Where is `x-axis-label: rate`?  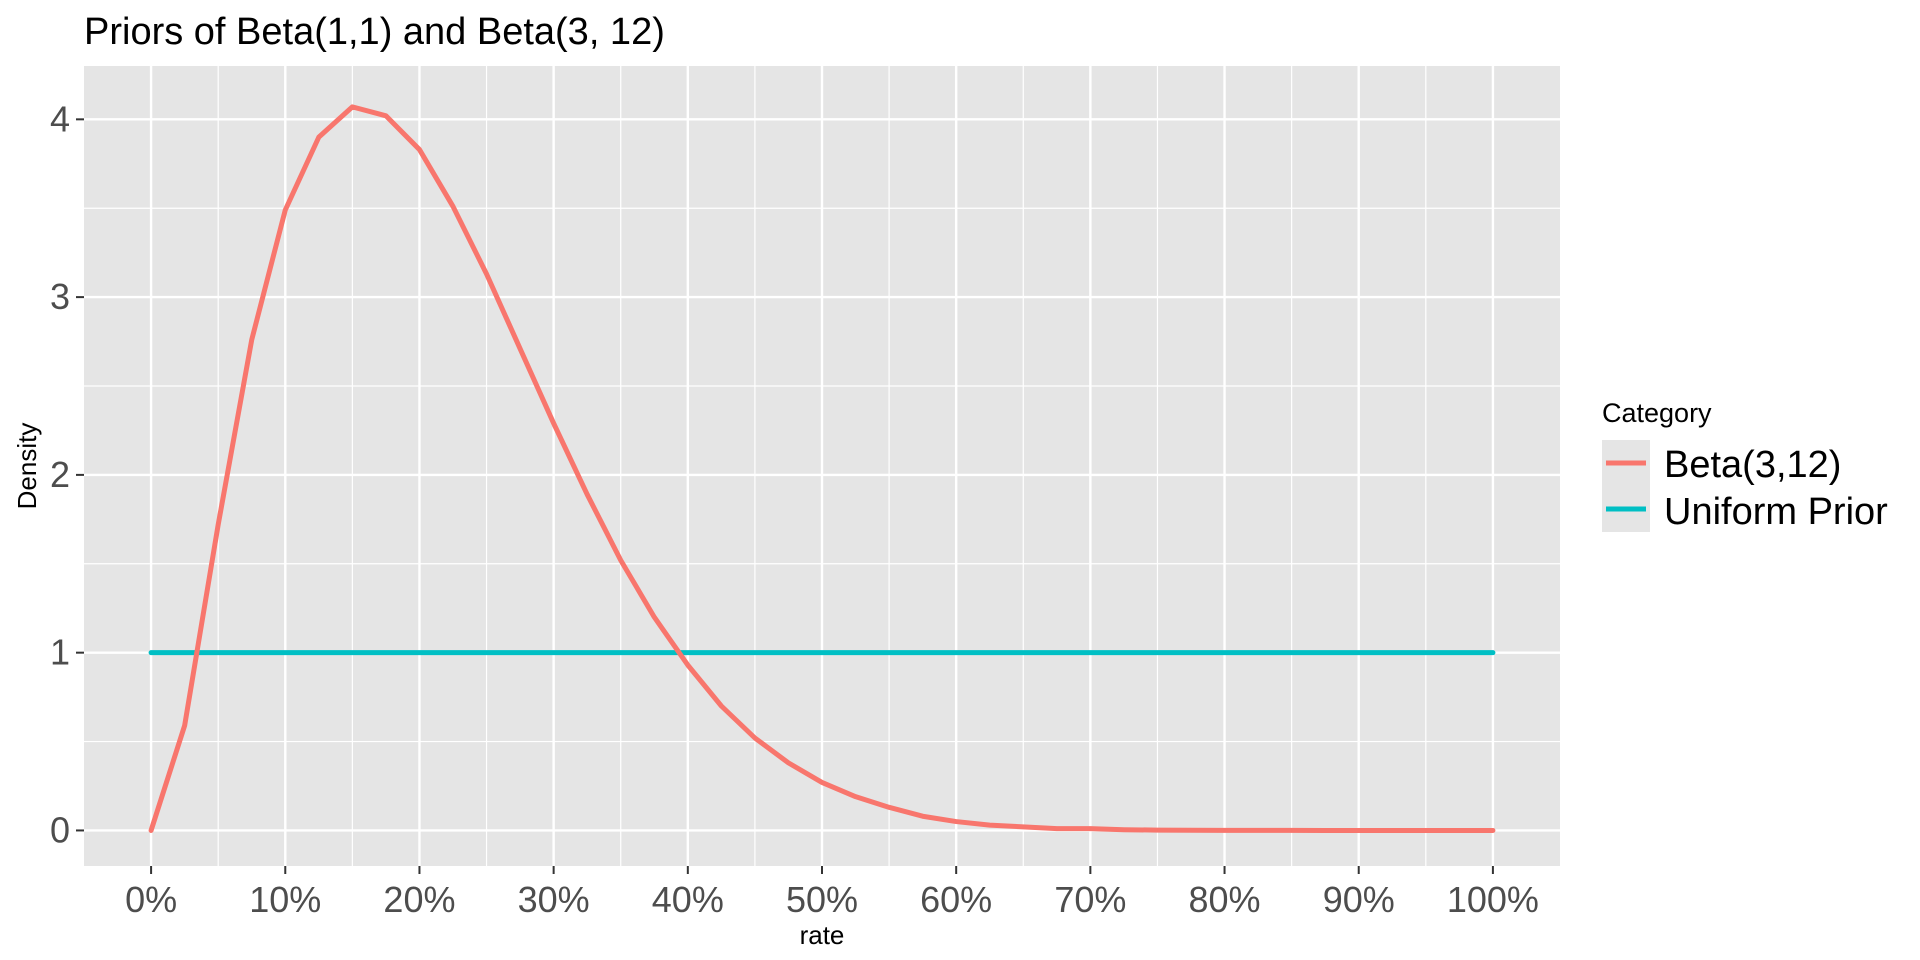 x-axis-label: rate is located at coordinates (822, 935).